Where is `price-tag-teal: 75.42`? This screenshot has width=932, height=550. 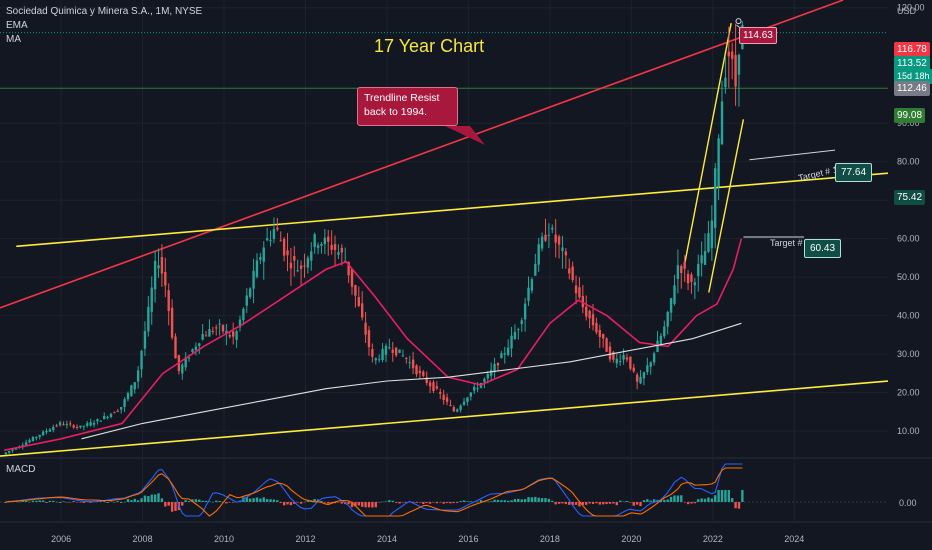 price-tag-teal: 75.42 is located at coordinates (910, 197).